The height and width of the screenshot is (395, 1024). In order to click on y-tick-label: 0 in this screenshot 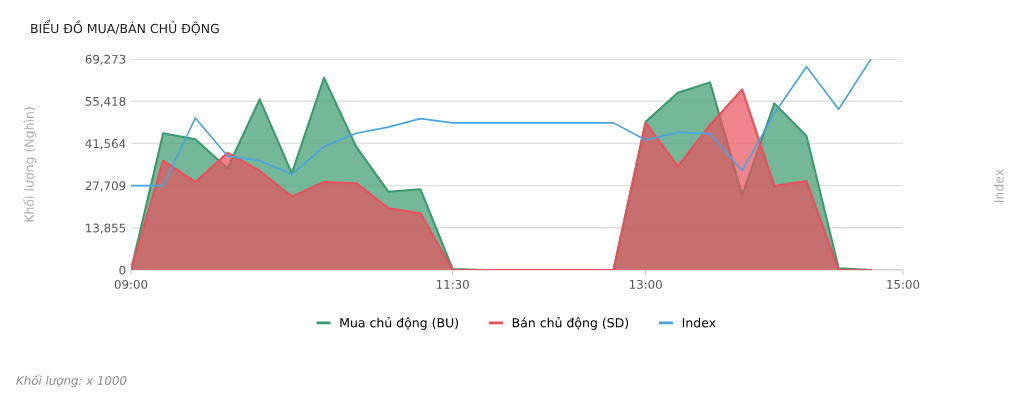, I will do `click(122, 270)`.